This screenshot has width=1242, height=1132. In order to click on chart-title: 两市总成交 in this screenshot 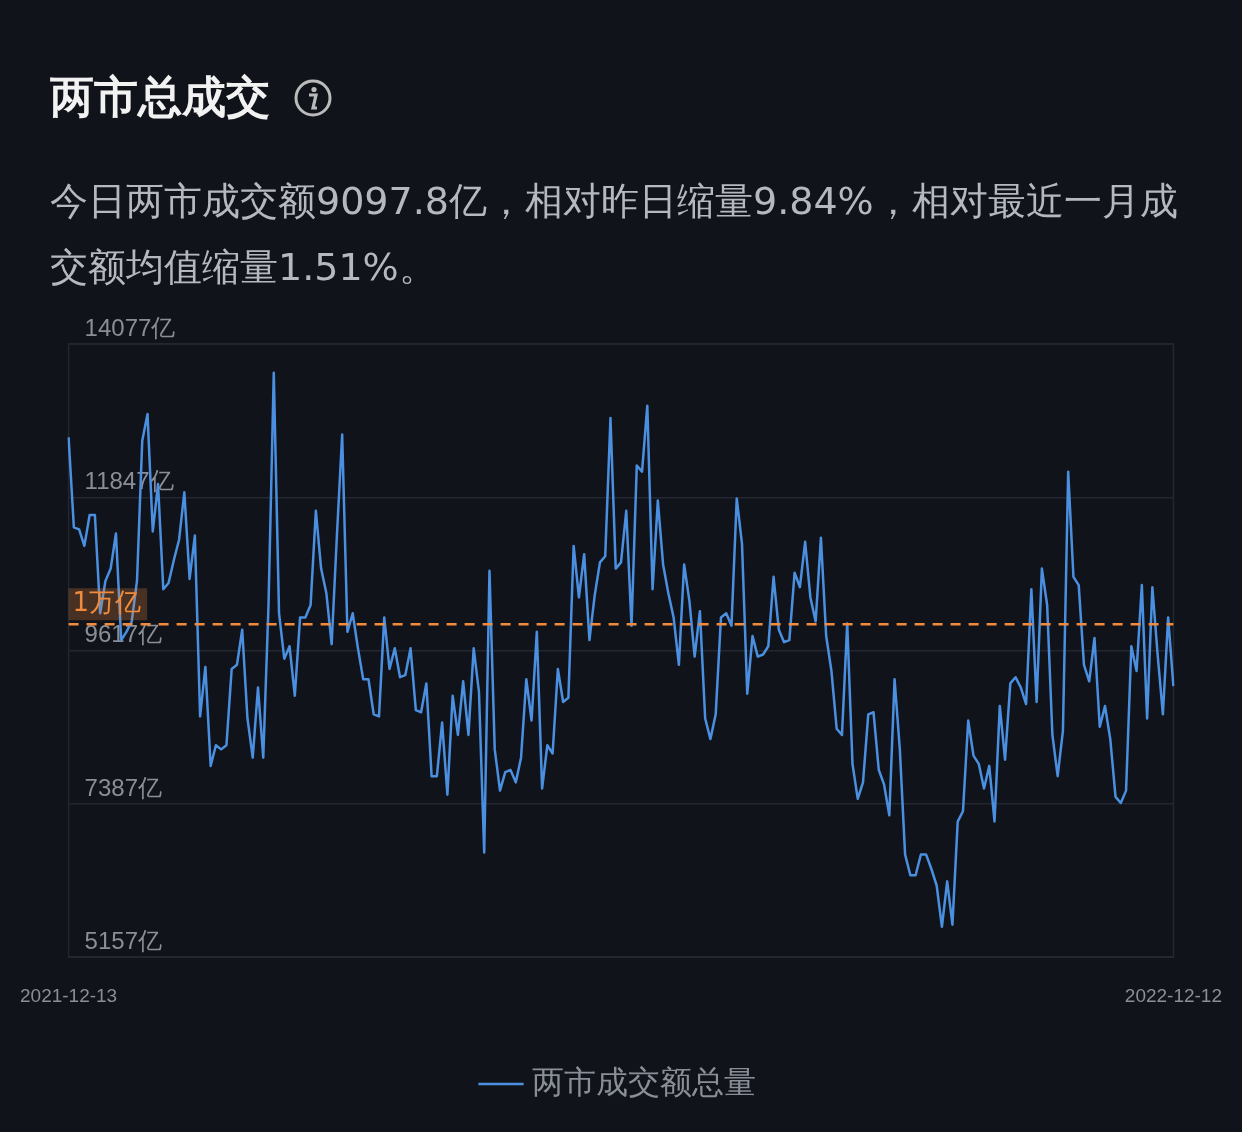, I will do `click(160, 97)`.